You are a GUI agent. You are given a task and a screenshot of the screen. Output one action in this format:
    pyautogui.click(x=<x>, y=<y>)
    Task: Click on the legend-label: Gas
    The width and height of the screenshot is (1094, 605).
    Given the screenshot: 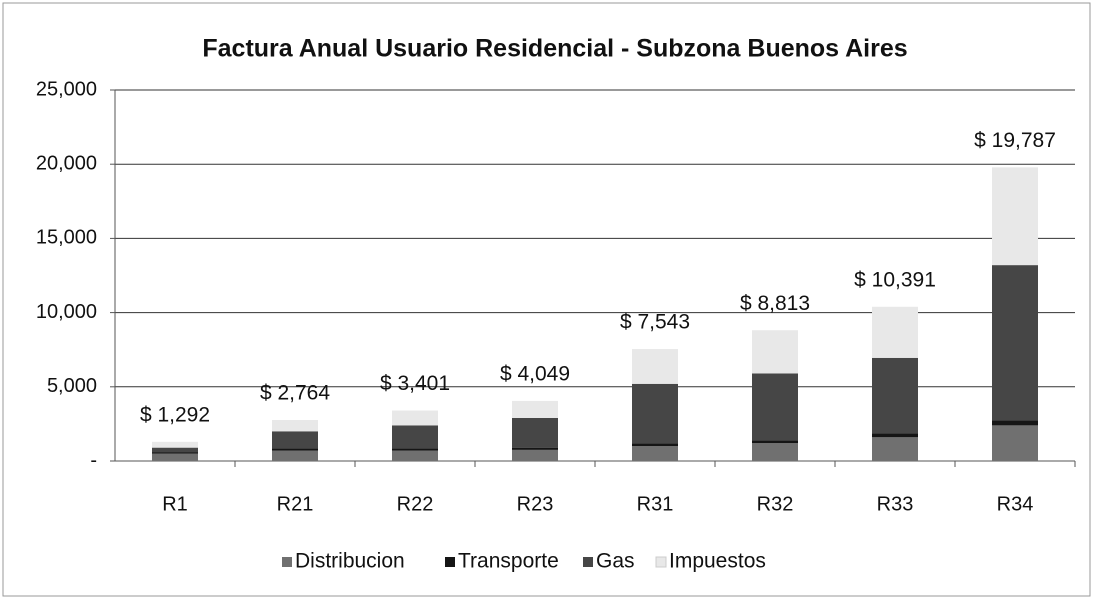 What is the action you would take?
    pyautogui.click(x=615, y=561)
    